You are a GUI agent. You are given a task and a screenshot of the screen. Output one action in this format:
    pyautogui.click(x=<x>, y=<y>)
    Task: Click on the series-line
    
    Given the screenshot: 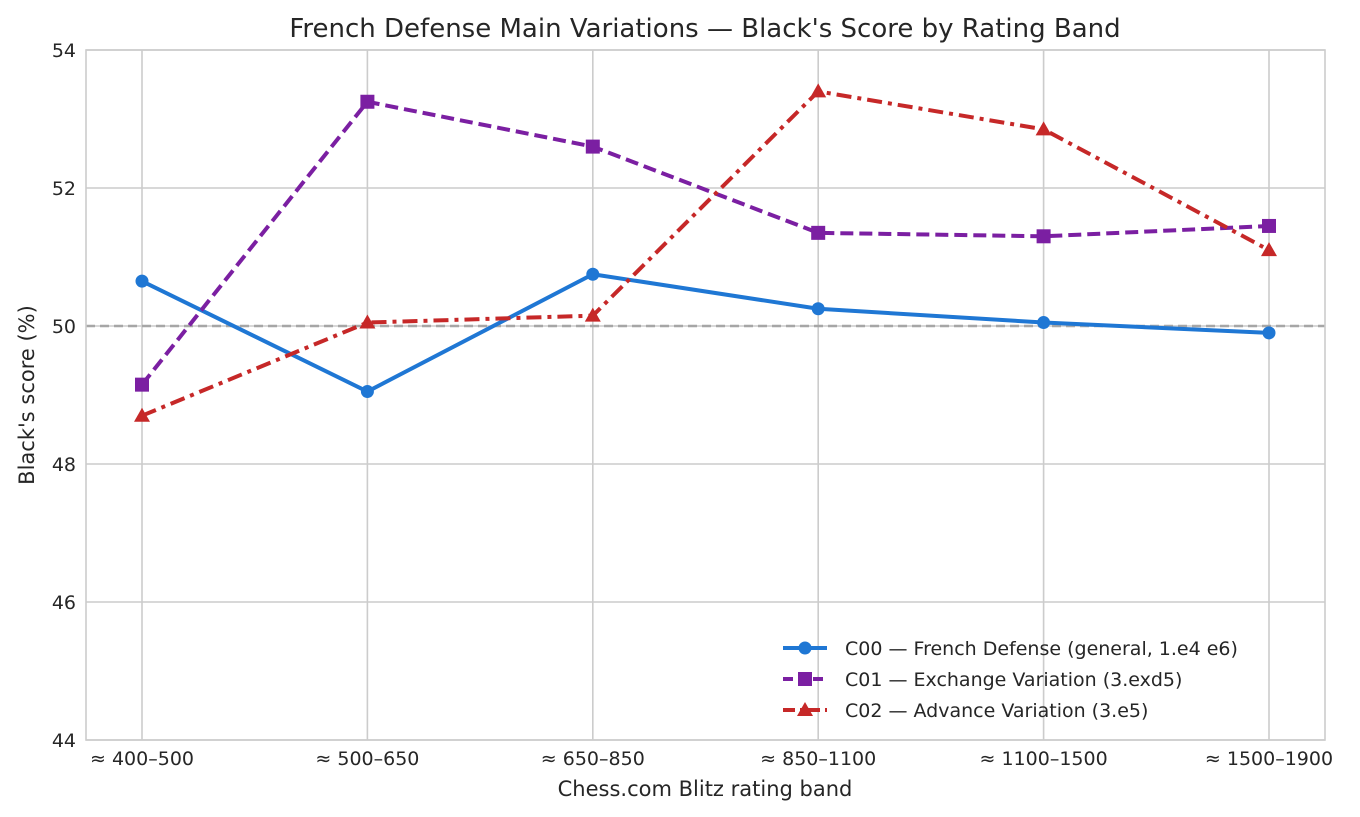 What is the action you would take?
    pyautogui.click(x=705, y=333)
    